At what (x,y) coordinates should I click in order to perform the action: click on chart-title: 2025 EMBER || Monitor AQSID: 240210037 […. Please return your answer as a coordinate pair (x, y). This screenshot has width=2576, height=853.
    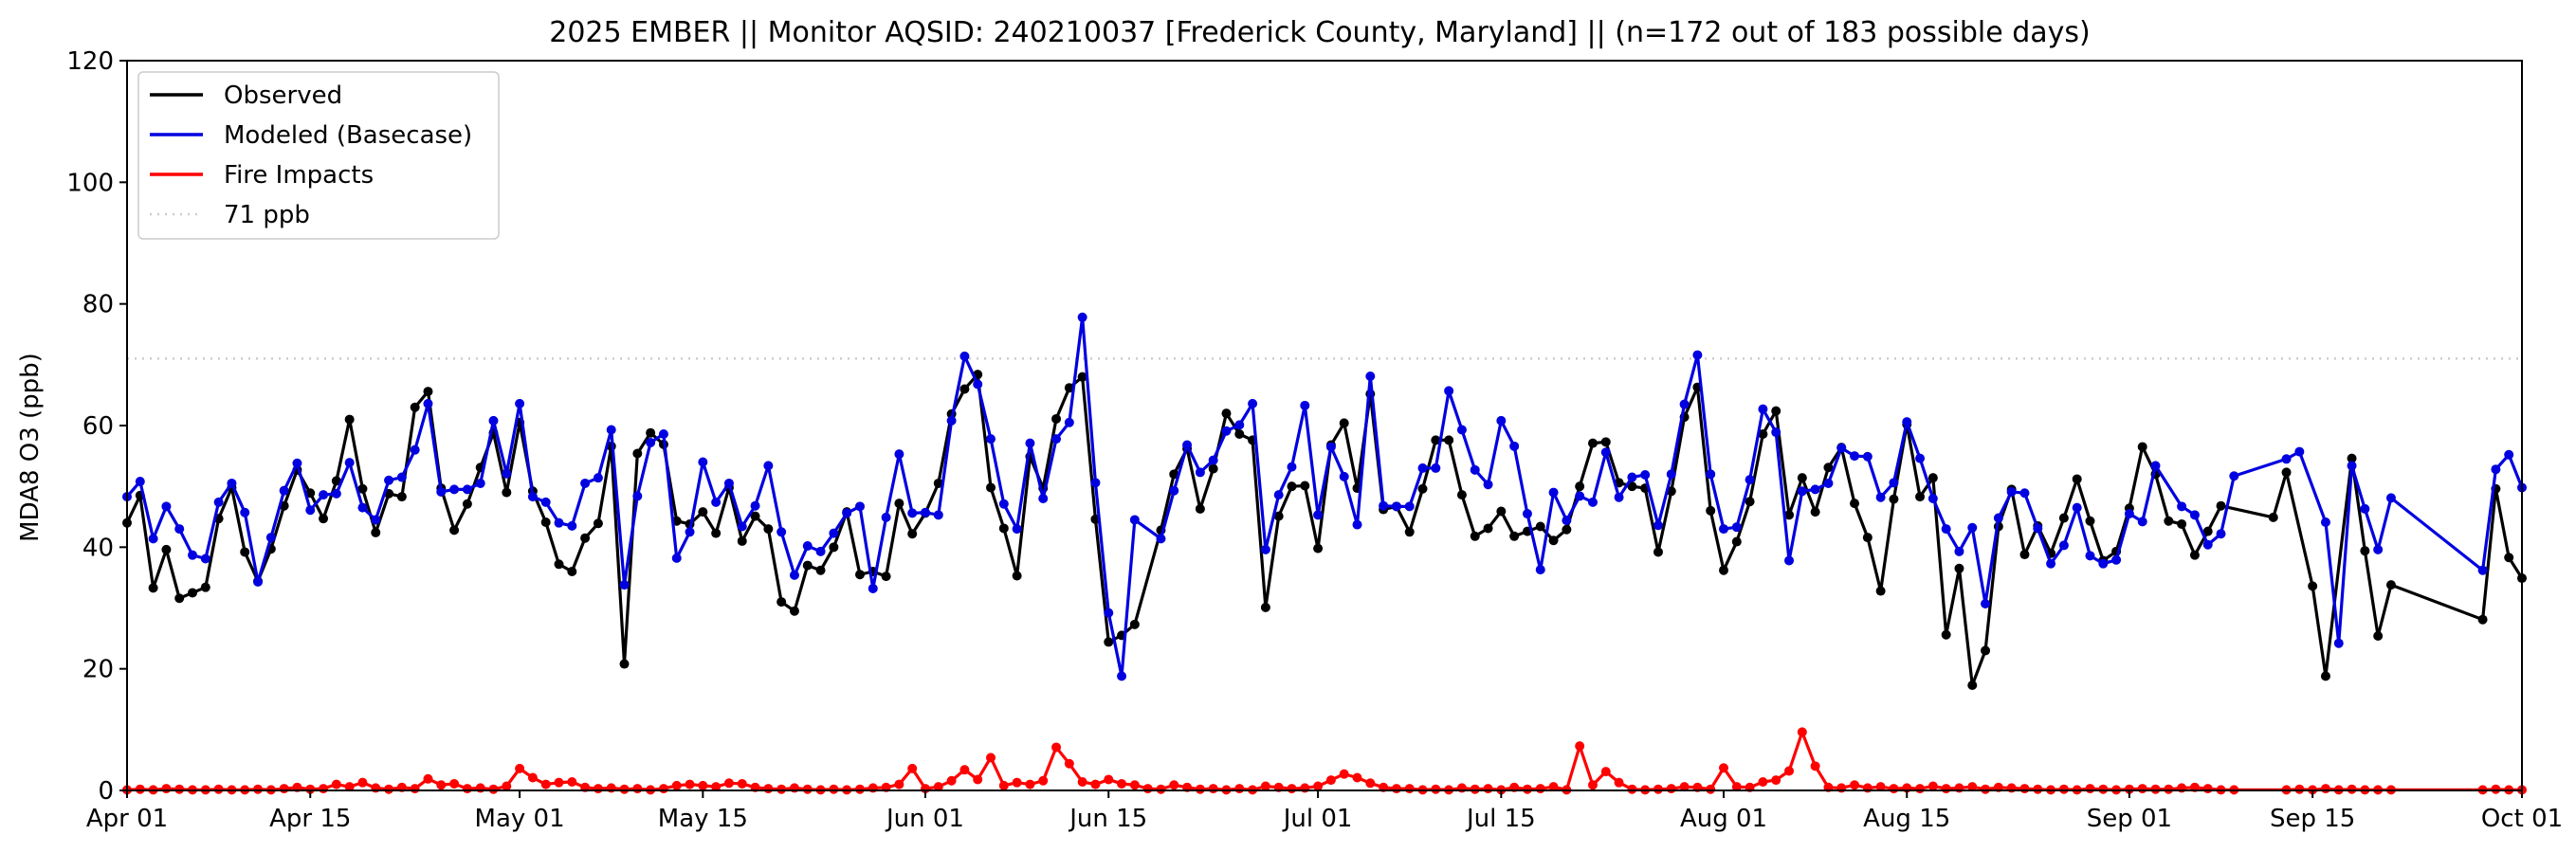
    Looking at the image, I should click on (1320, 32).